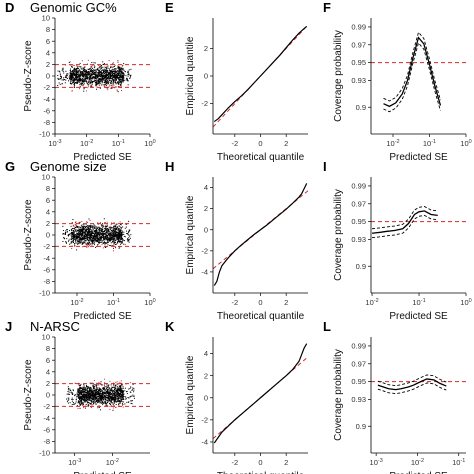 The image size is (474, 474). What do you see at coordinates (286, 462) in the screenshot?
I see `x-tick-label: 2` at bounding box center [286, 462].